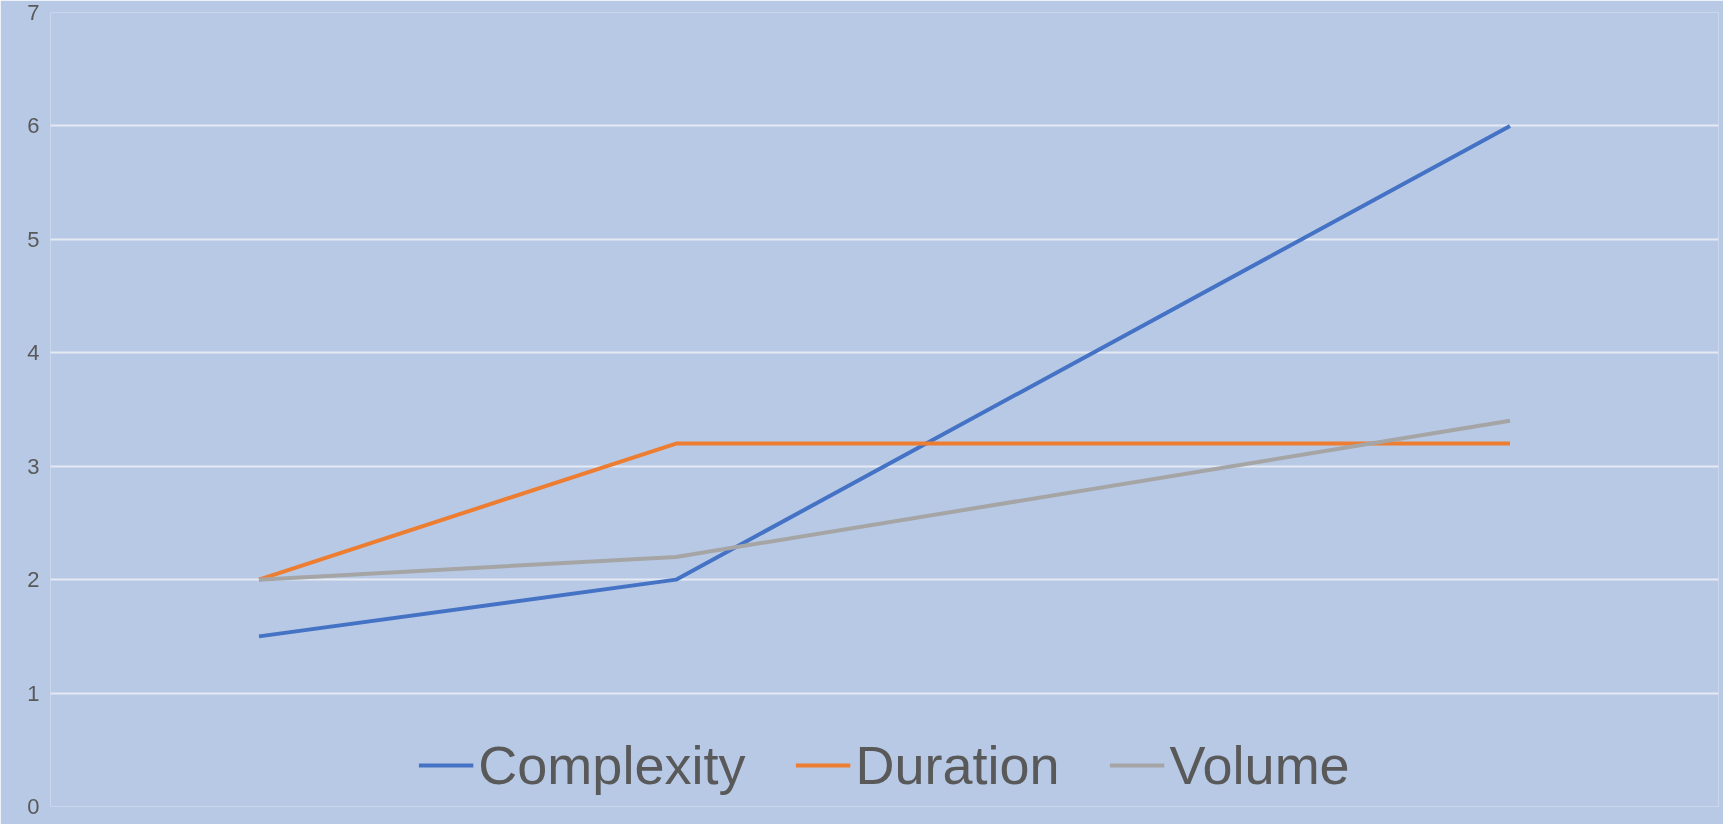 The height and width of the screenshot is (824, 1723). Describe the element at coordinates (33, 466) in the screenshot. I see `y-tick-label: 3` at that location.